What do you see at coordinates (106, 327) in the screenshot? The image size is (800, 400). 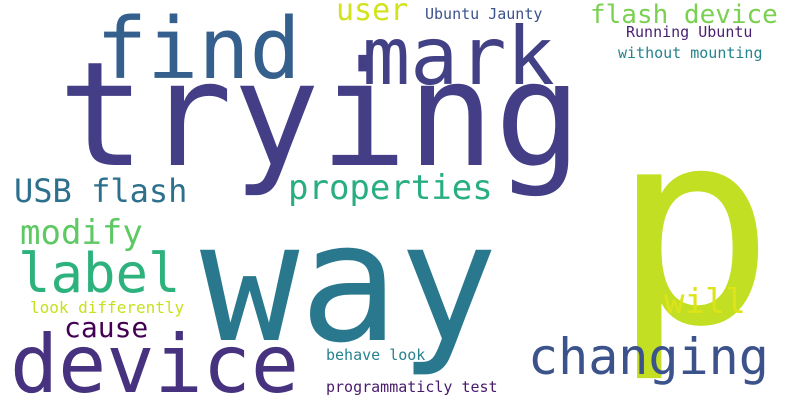 I see `word-cause: cause` at bounding box center [106, 327].